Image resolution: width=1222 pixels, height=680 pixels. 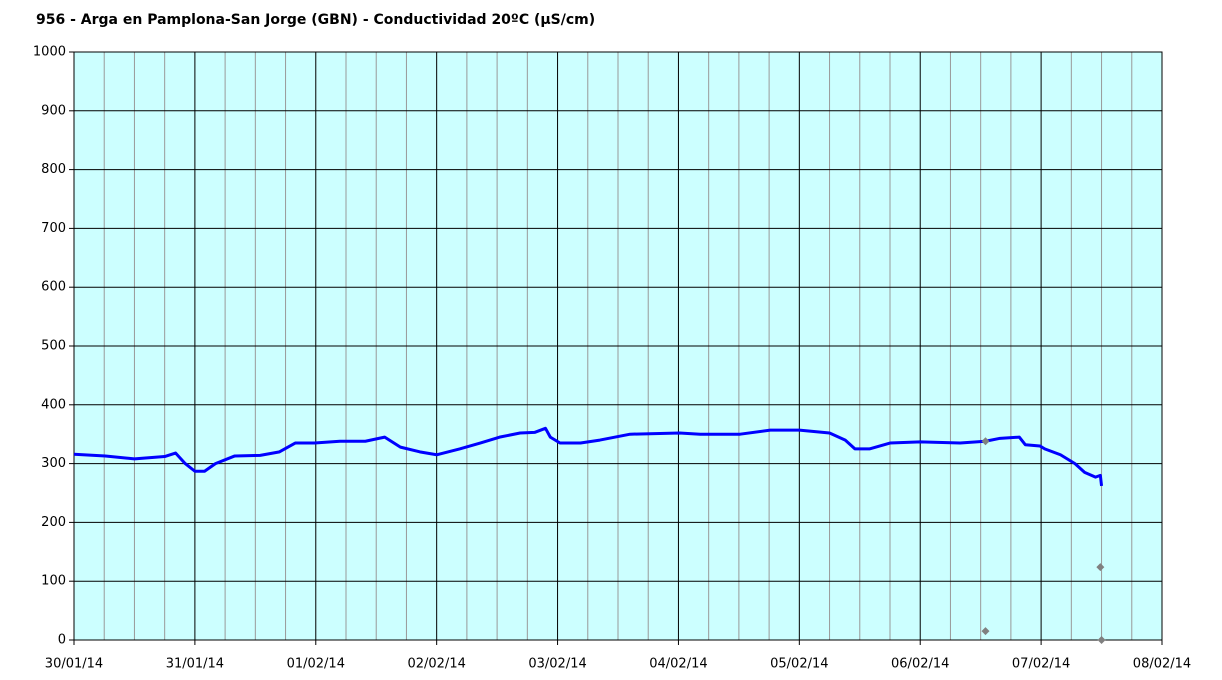 I want to click on y-tick-label: 600, so click(x=53, y=287).